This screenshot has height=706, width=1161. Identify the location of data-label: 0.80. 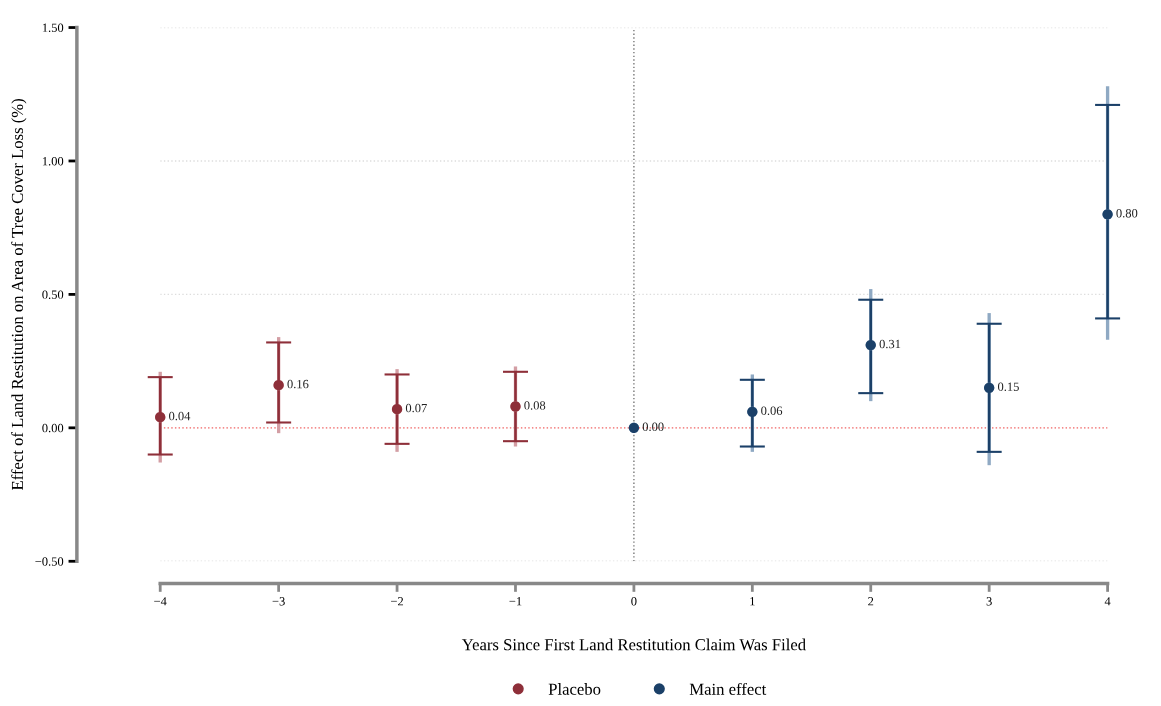
(1127, 213).